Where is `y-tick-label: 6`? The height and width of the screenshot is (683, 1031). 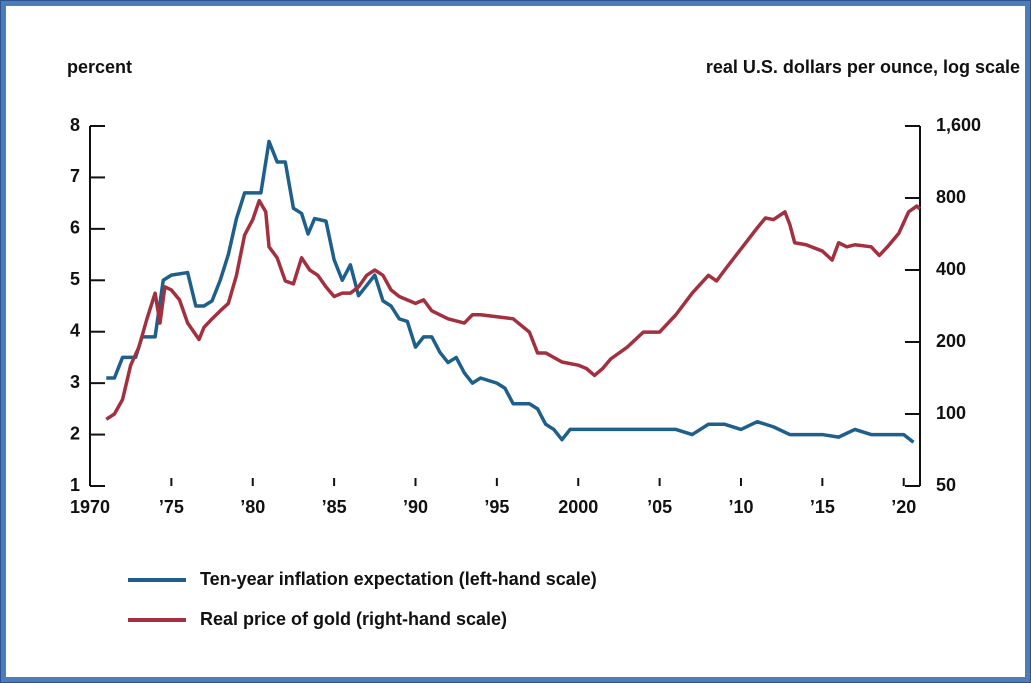 y-tick-label: 6 is located at coordinates (75, 228).